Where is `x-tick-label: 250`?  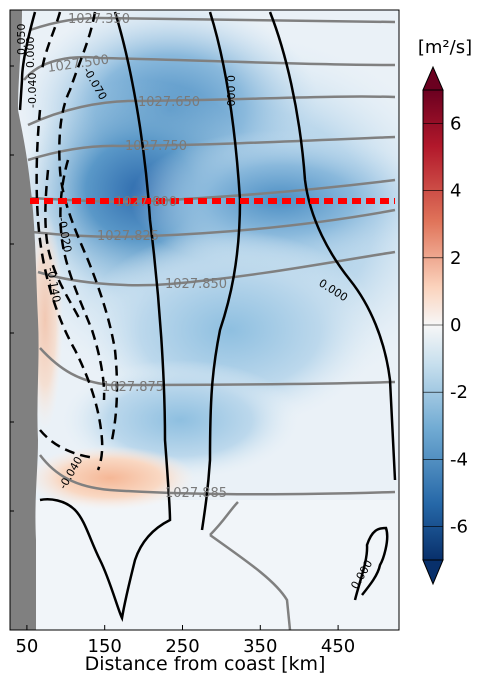
x-tick-label: 250 is located at coordinates (182, 646).